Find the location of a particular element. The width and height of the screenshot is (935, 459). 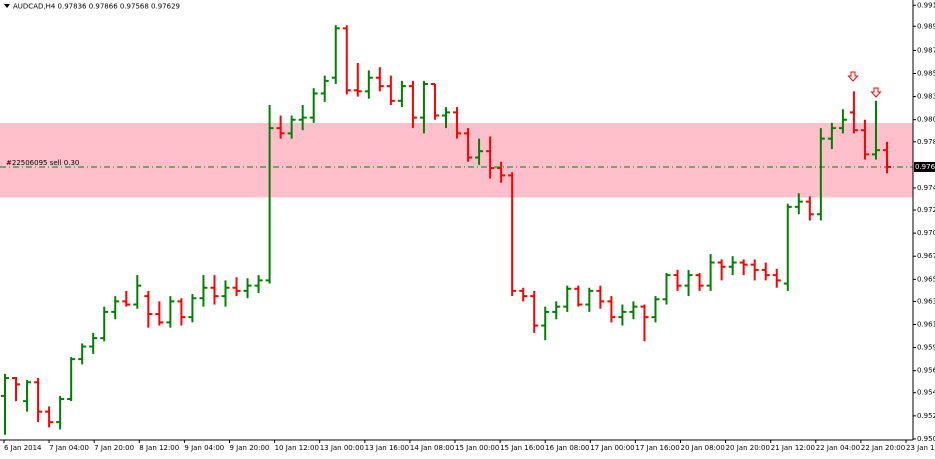

x-tick-label: 14 Jan 08:00 is located at coordinates (432, 448).